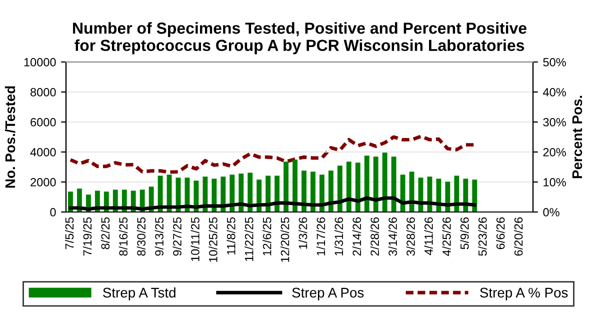 The width and height of the screenshot is (597, 316). Describe the element at coordinates (554, 152) in the screenshot. I see `y2-tick-label: 20%` at that location.